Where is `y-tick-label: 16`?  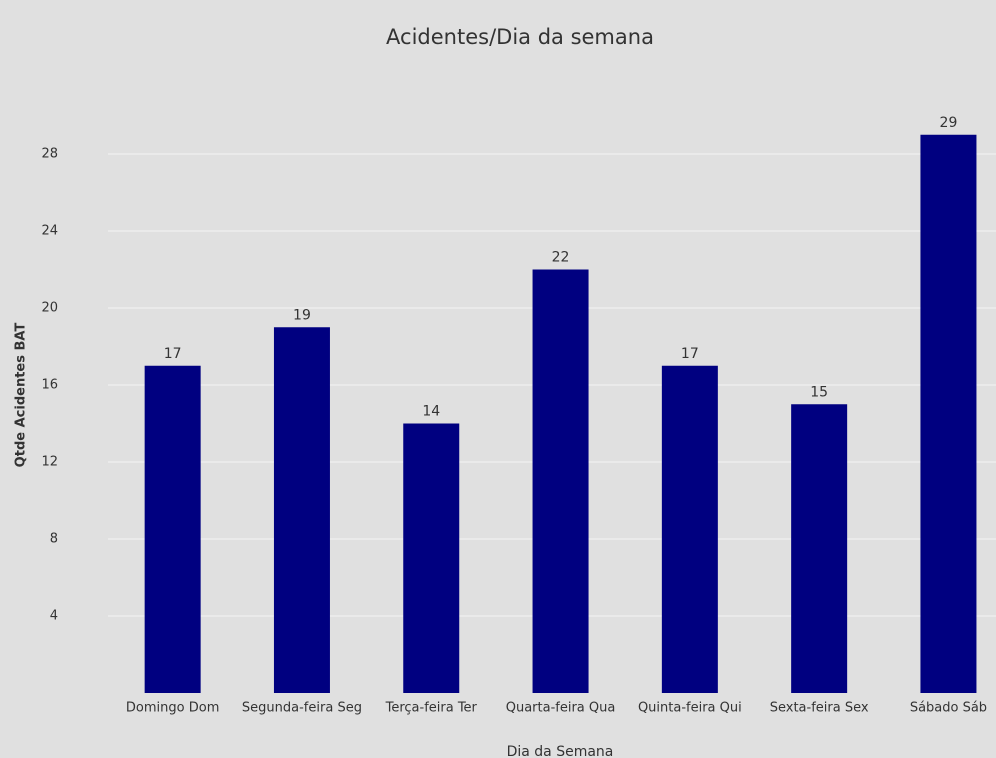 y-tick-label: 16 is located at coordinates (49, 385).